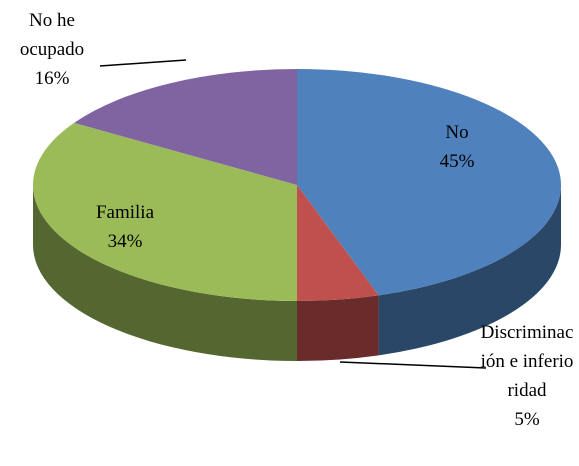 The height and width of the screenshot is (466, 579). I want to click on slice-label: No he ocupado 16%, so click(52, 49).